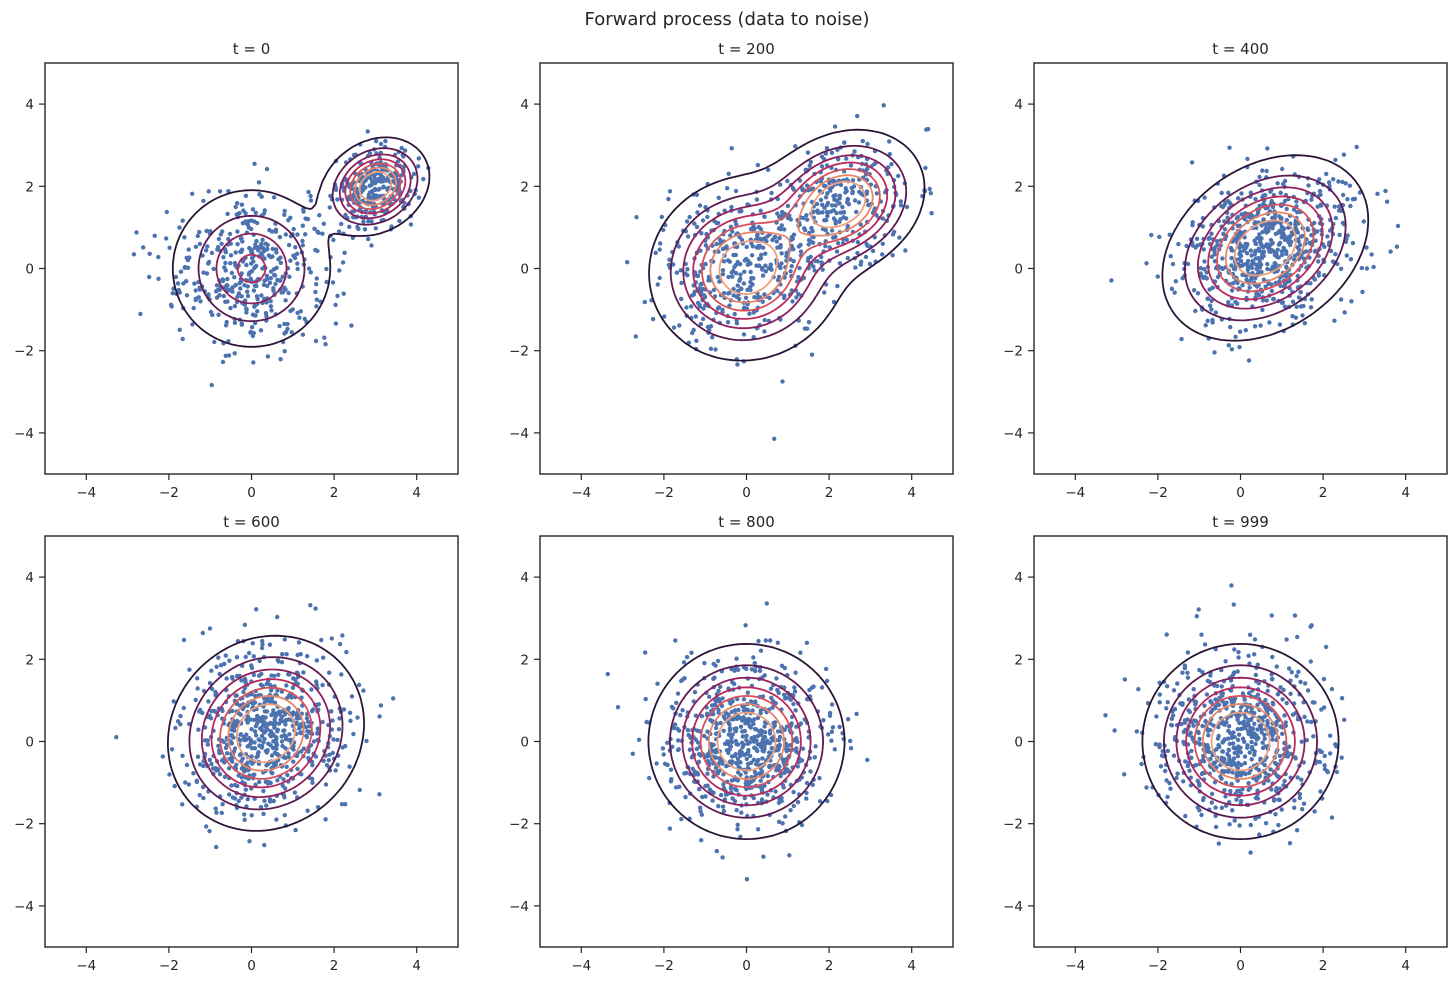 The image size is (1455, 986). Describe the element at coordinates (1075, 966) in the screenshot. I see `x-tick-label: −4` at that location.